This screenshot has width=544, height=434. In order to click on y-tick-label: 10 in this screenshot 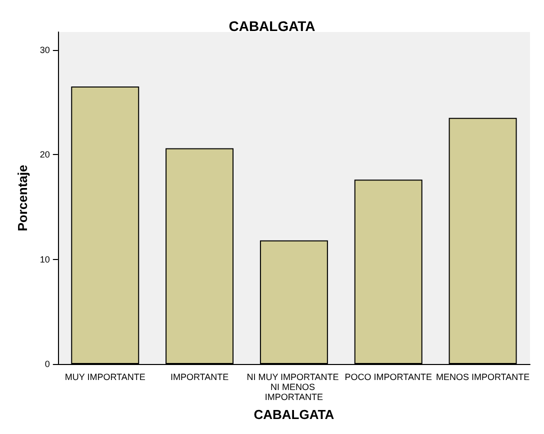, I will do `click(45, 259)`.